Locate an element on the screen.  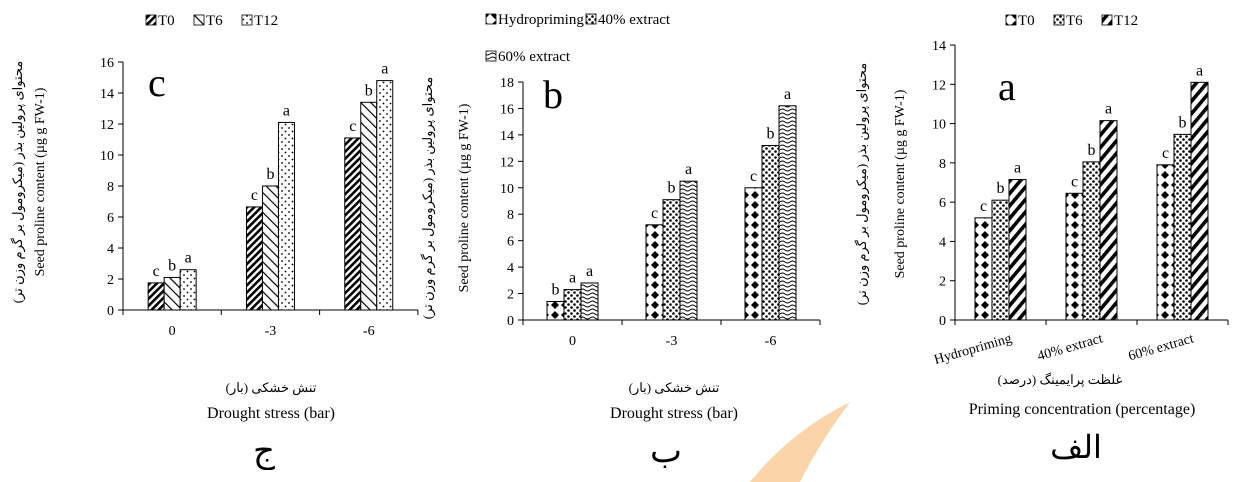
legend-c: T0 T6 T12 is located at coordinates (211, 21).